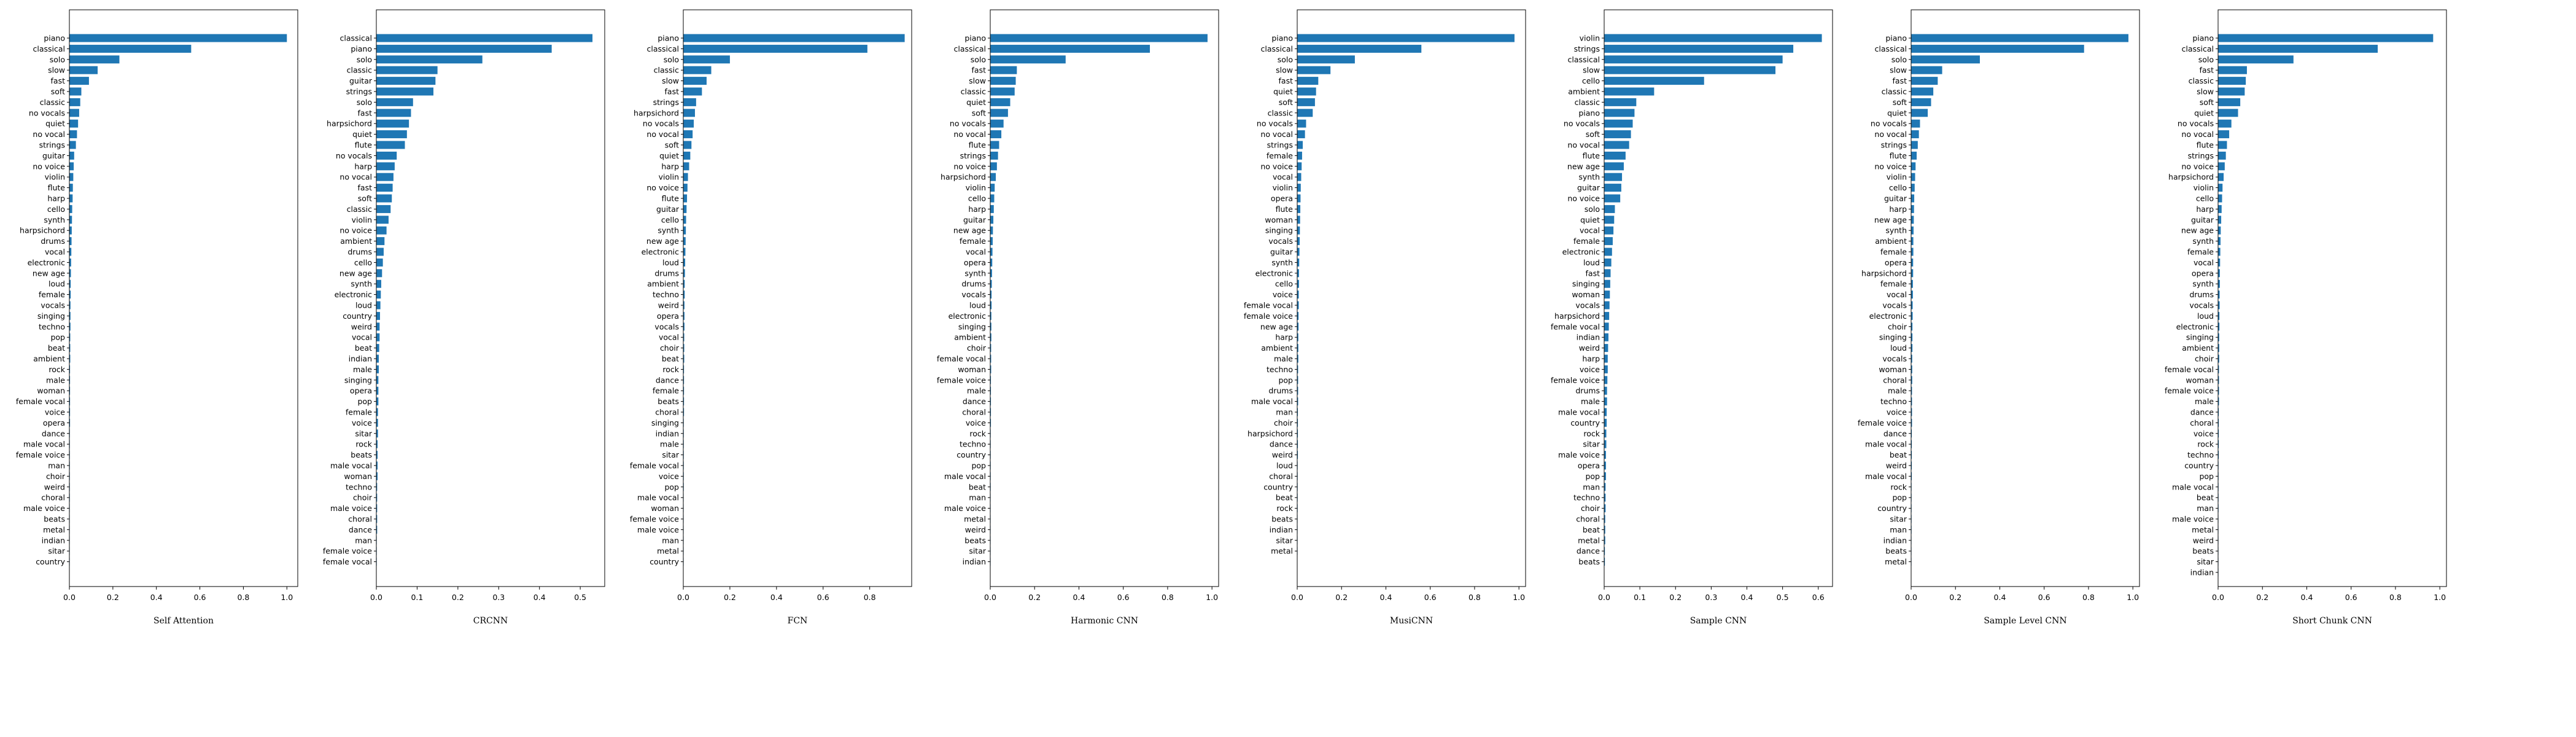 The image size is (2576, 737). I want to click on category-label: guitar, so click(1282, 252).